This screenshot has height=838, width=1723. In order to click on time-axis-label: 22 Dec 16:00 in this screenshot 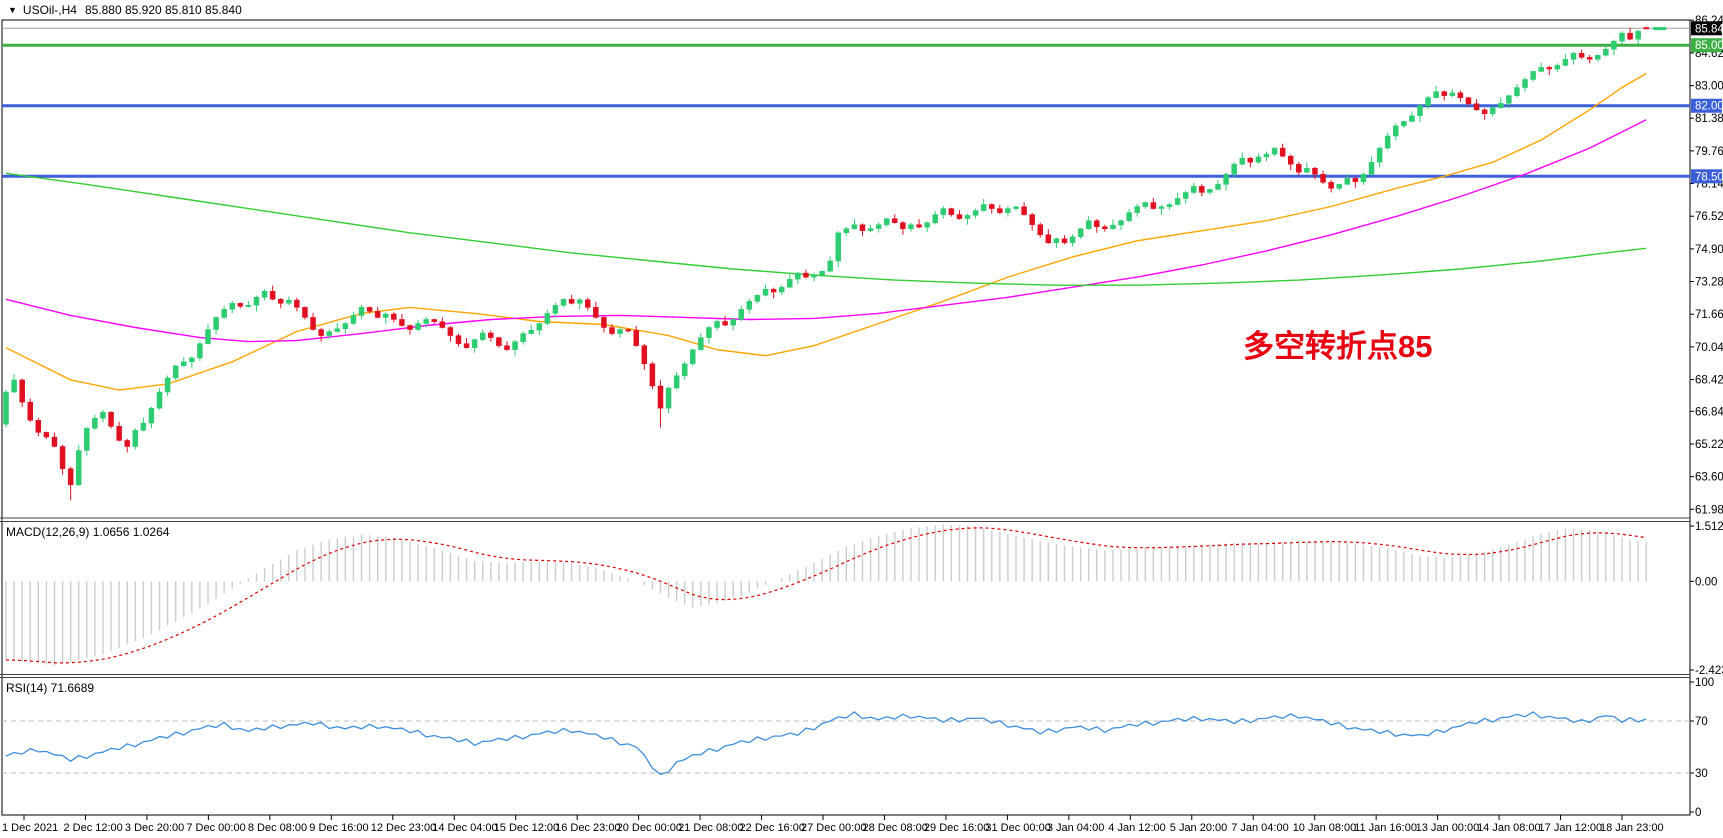, I will do `click(772, 828)`.